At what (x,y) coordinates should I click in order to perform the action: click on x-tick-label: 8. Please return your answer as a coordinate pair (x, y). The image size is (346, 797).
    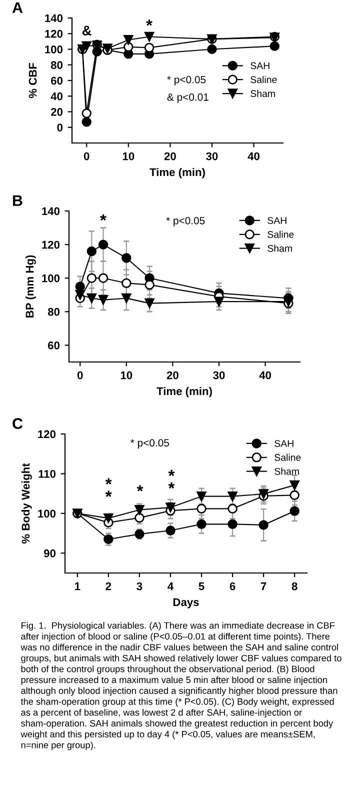
    Looking at the image, I should click on (295, 586).